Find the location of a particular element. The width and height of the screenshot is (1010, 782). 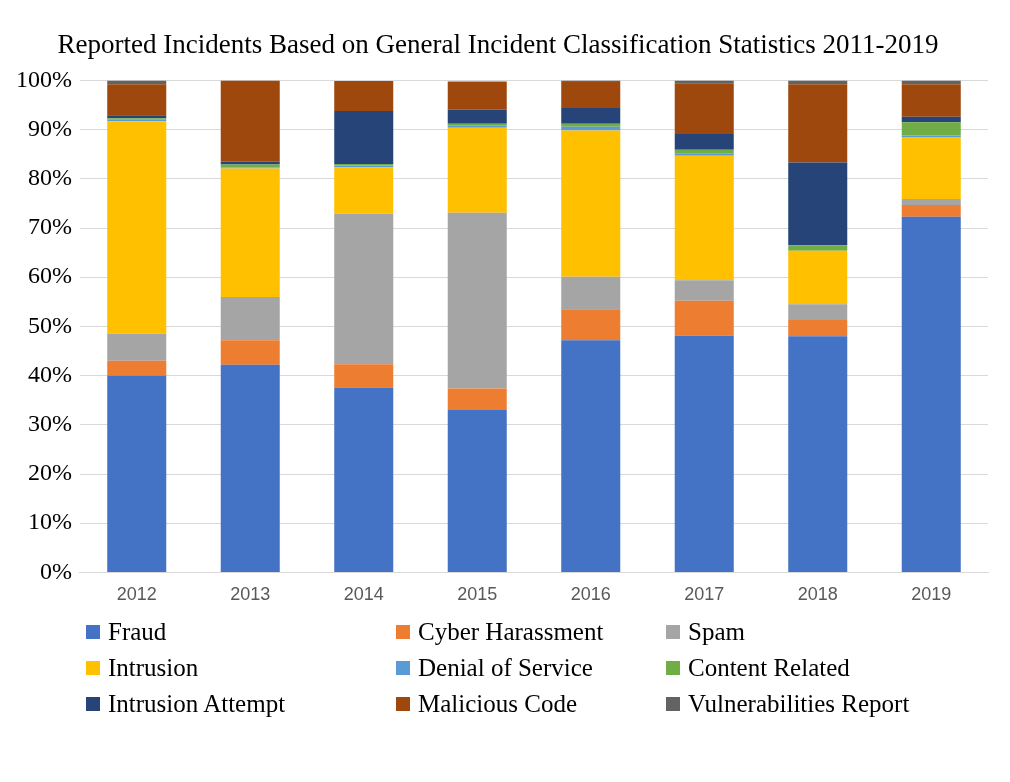

y-tick-label: 80% is located at coordinates (49, 177).